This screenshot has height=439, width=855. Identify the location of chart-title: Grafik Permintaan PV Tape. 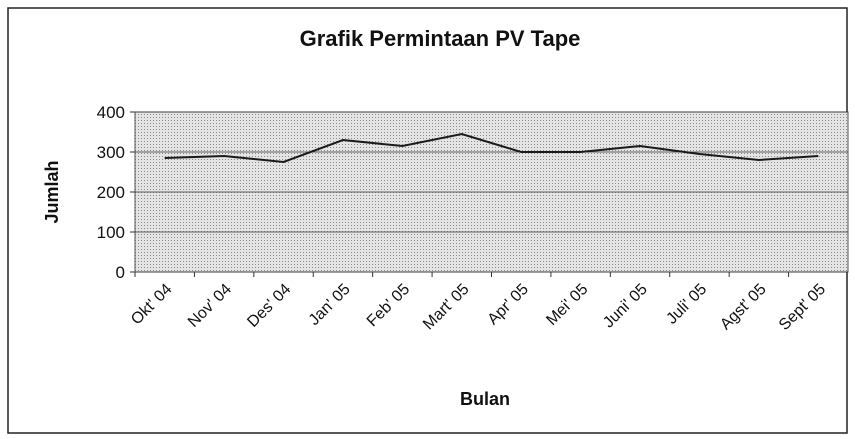
(440, 38).